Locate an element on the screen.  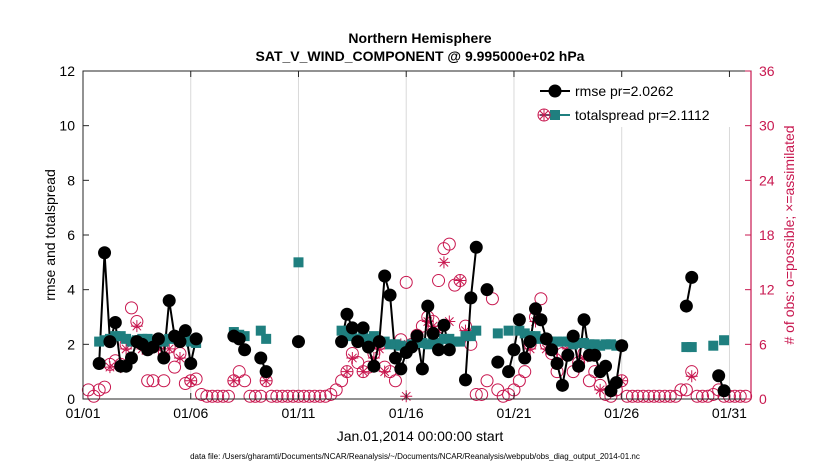
y-tick-label: 10 is located at coordinates (67, 126).